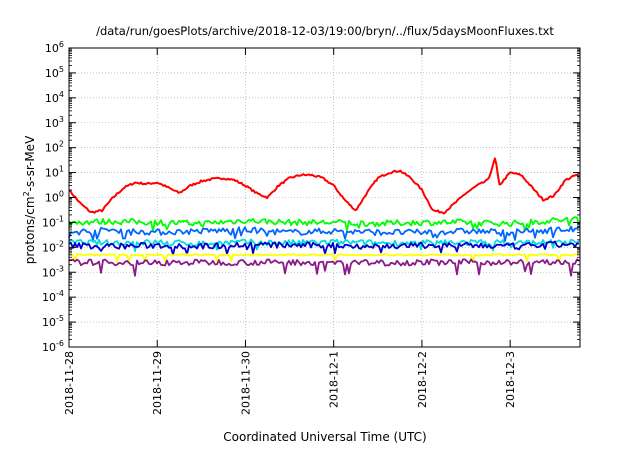 This screenshot has height=453, width=640. I want to click on y-tick-label: 10⁻³, so click(53, 271).